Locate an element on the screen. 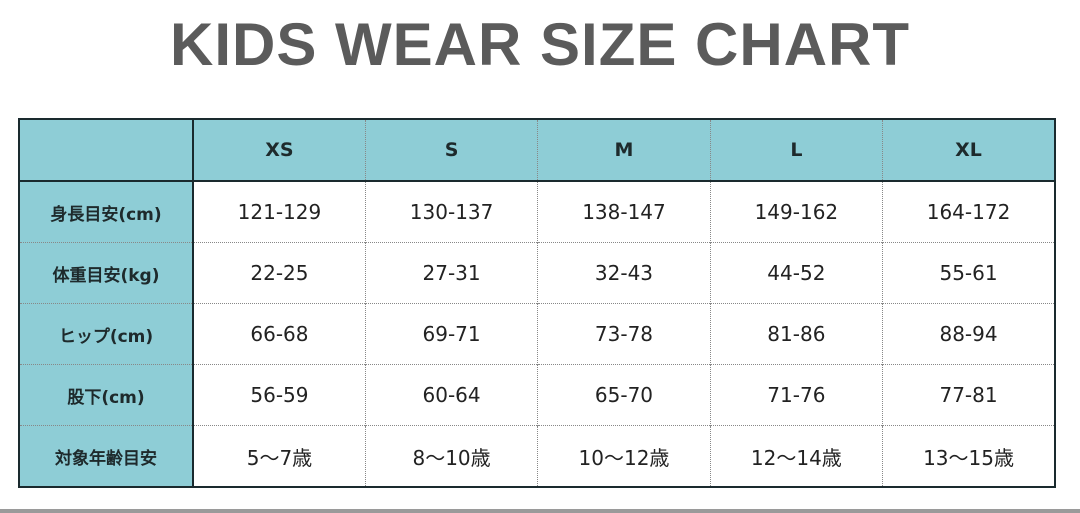  column-header: M is located at coordinates (624, 150).